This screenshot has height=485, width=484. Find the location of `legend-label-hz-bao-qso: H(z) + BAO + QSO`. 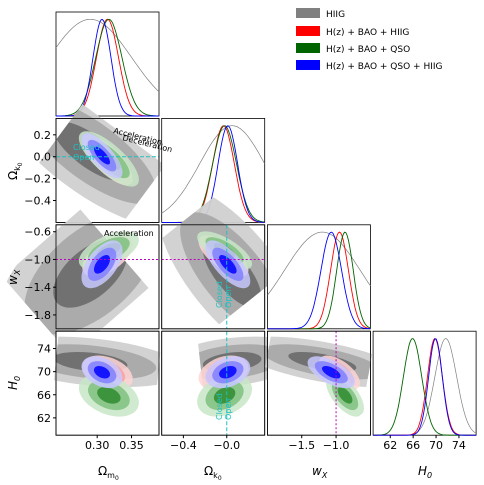

legend-label-hz-bao-qso: H(z) + BAO + QSO is located at coordinates (368, 50).